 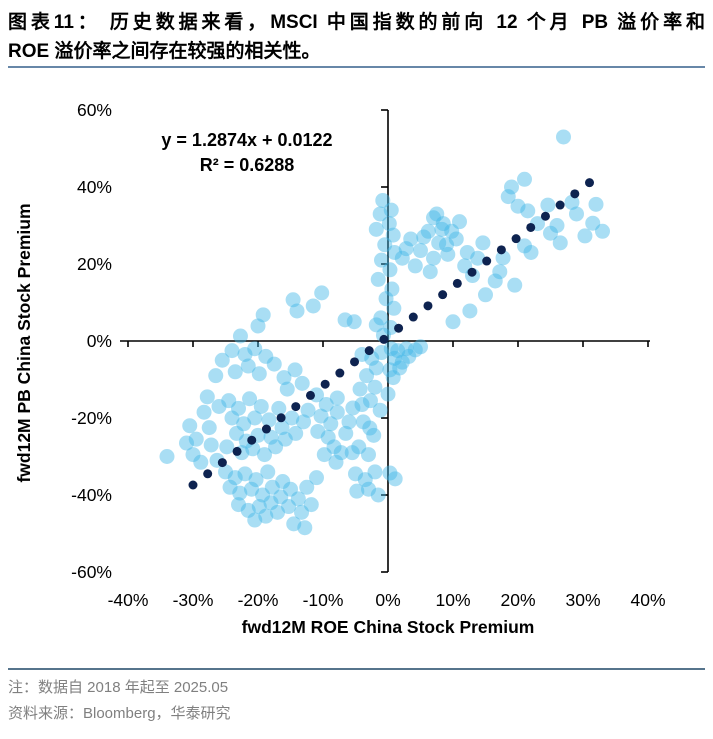 I want to click on x-tick-label: 0%, so click(x=387, y=600).